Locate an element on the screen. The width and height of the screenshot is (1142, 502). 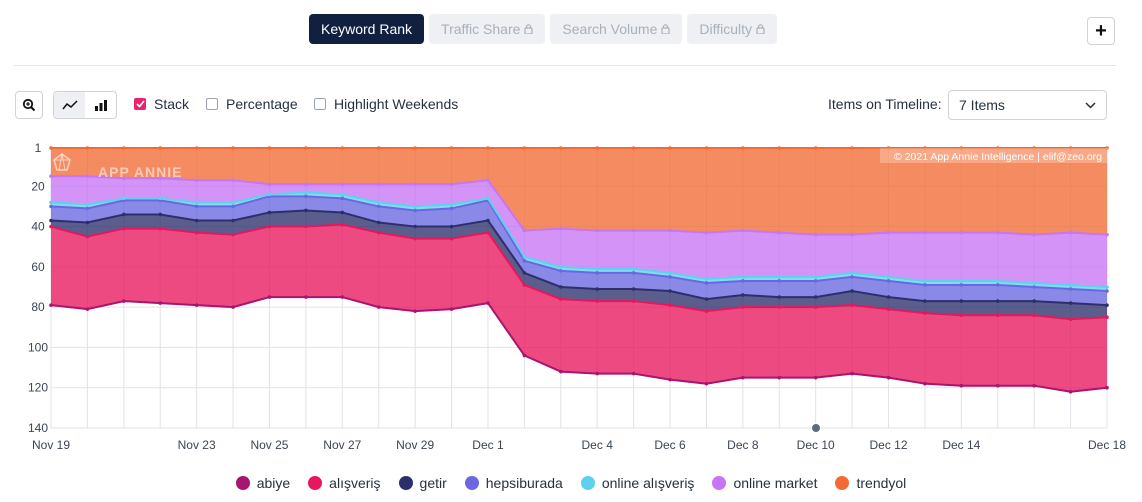
y-tick-label: 140 is located at coordinates (38, 428).